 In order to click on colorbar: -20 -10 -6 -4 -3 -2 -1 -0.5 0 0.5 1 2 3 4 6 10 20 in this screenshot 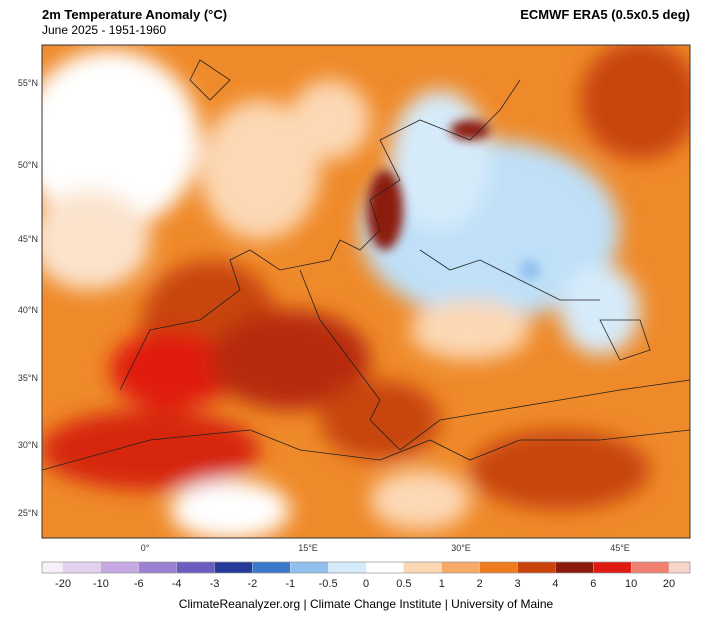, I will do `click(366, 575)`.